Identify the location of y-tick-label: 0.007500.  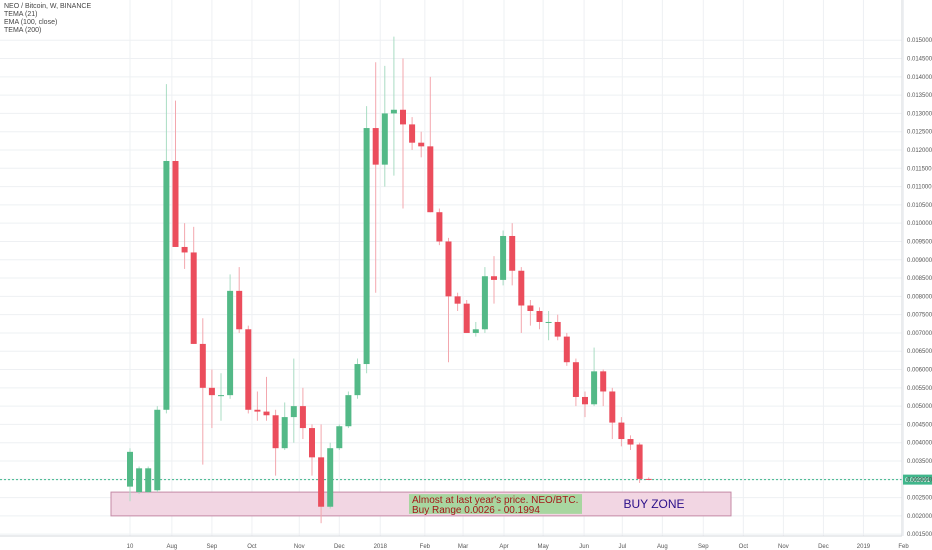
(919, 316).